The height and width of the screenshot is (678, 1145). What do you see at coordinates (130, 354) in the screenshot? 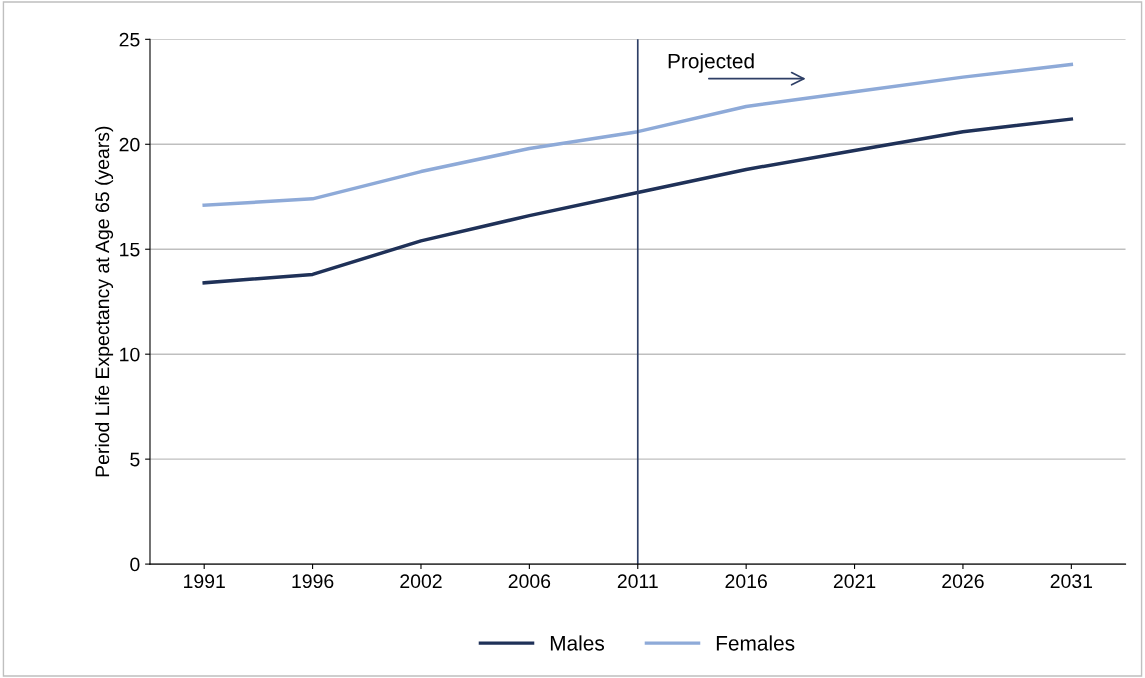
I see `y-tick-label: 10` at bounding box center [130, 354].